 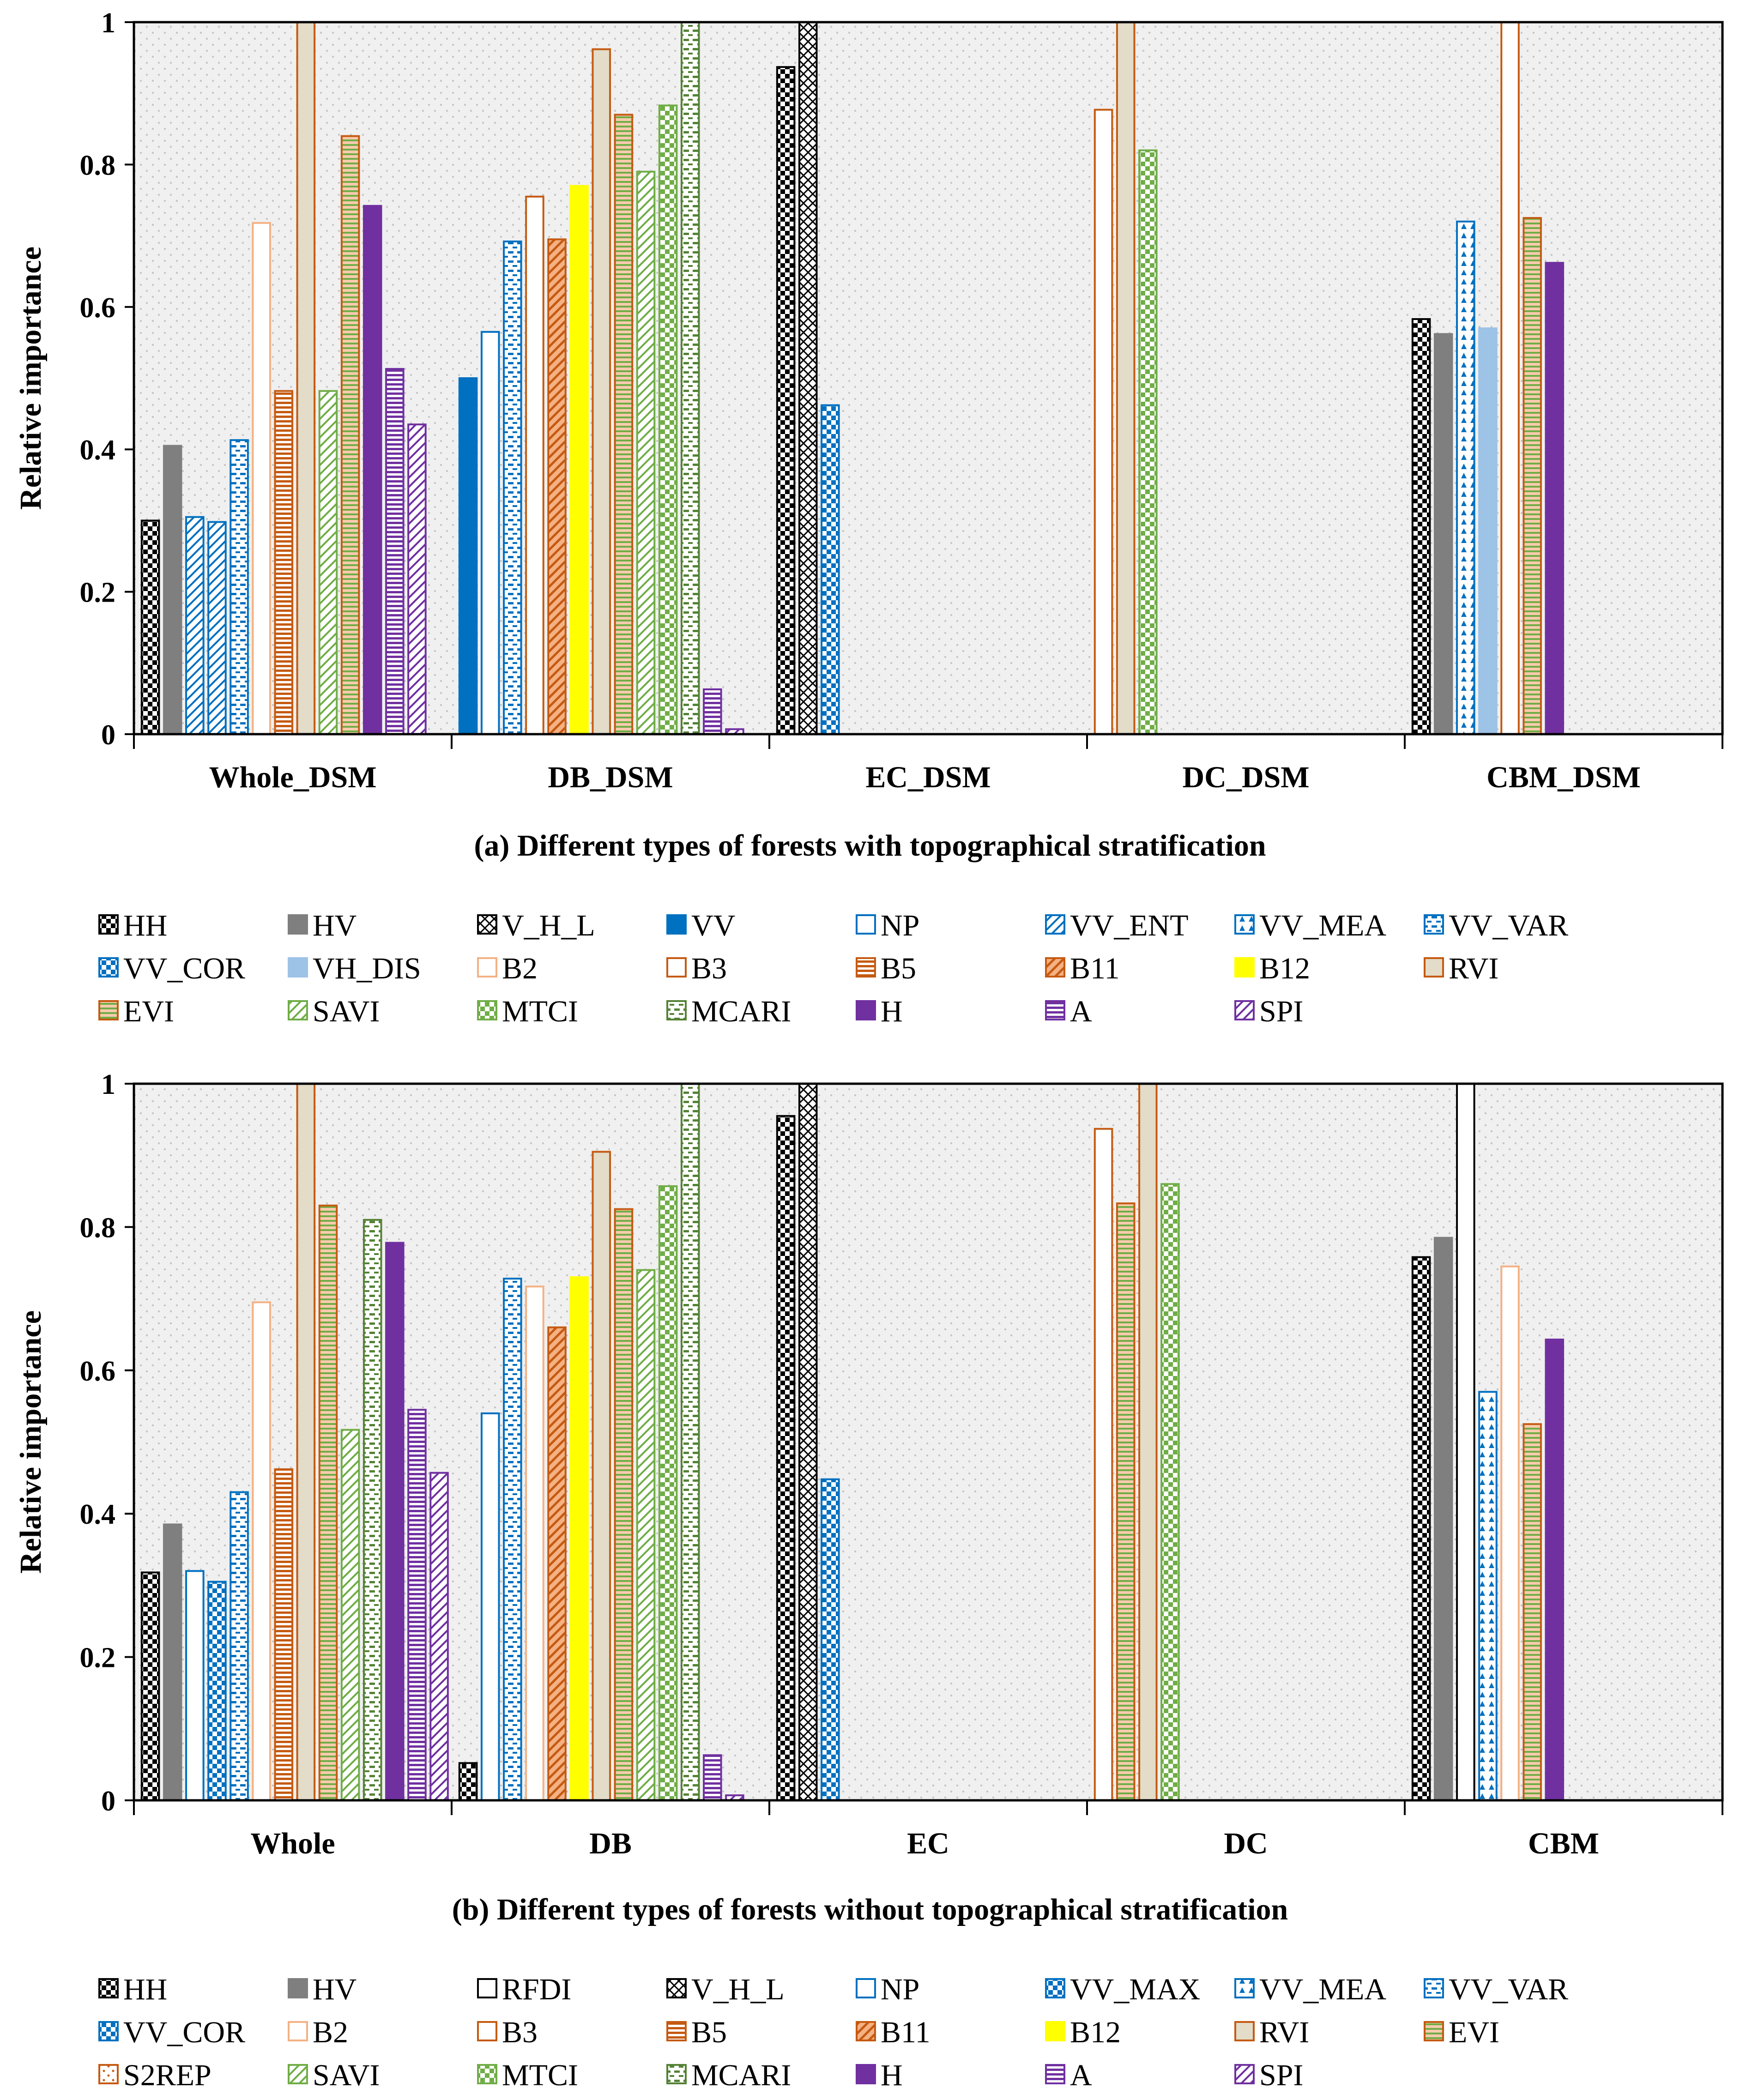 What do you see at coordinates (298, 1010) in the screenshot?
I see `legend-swatch-savi` at bounding box center [298, 1010].